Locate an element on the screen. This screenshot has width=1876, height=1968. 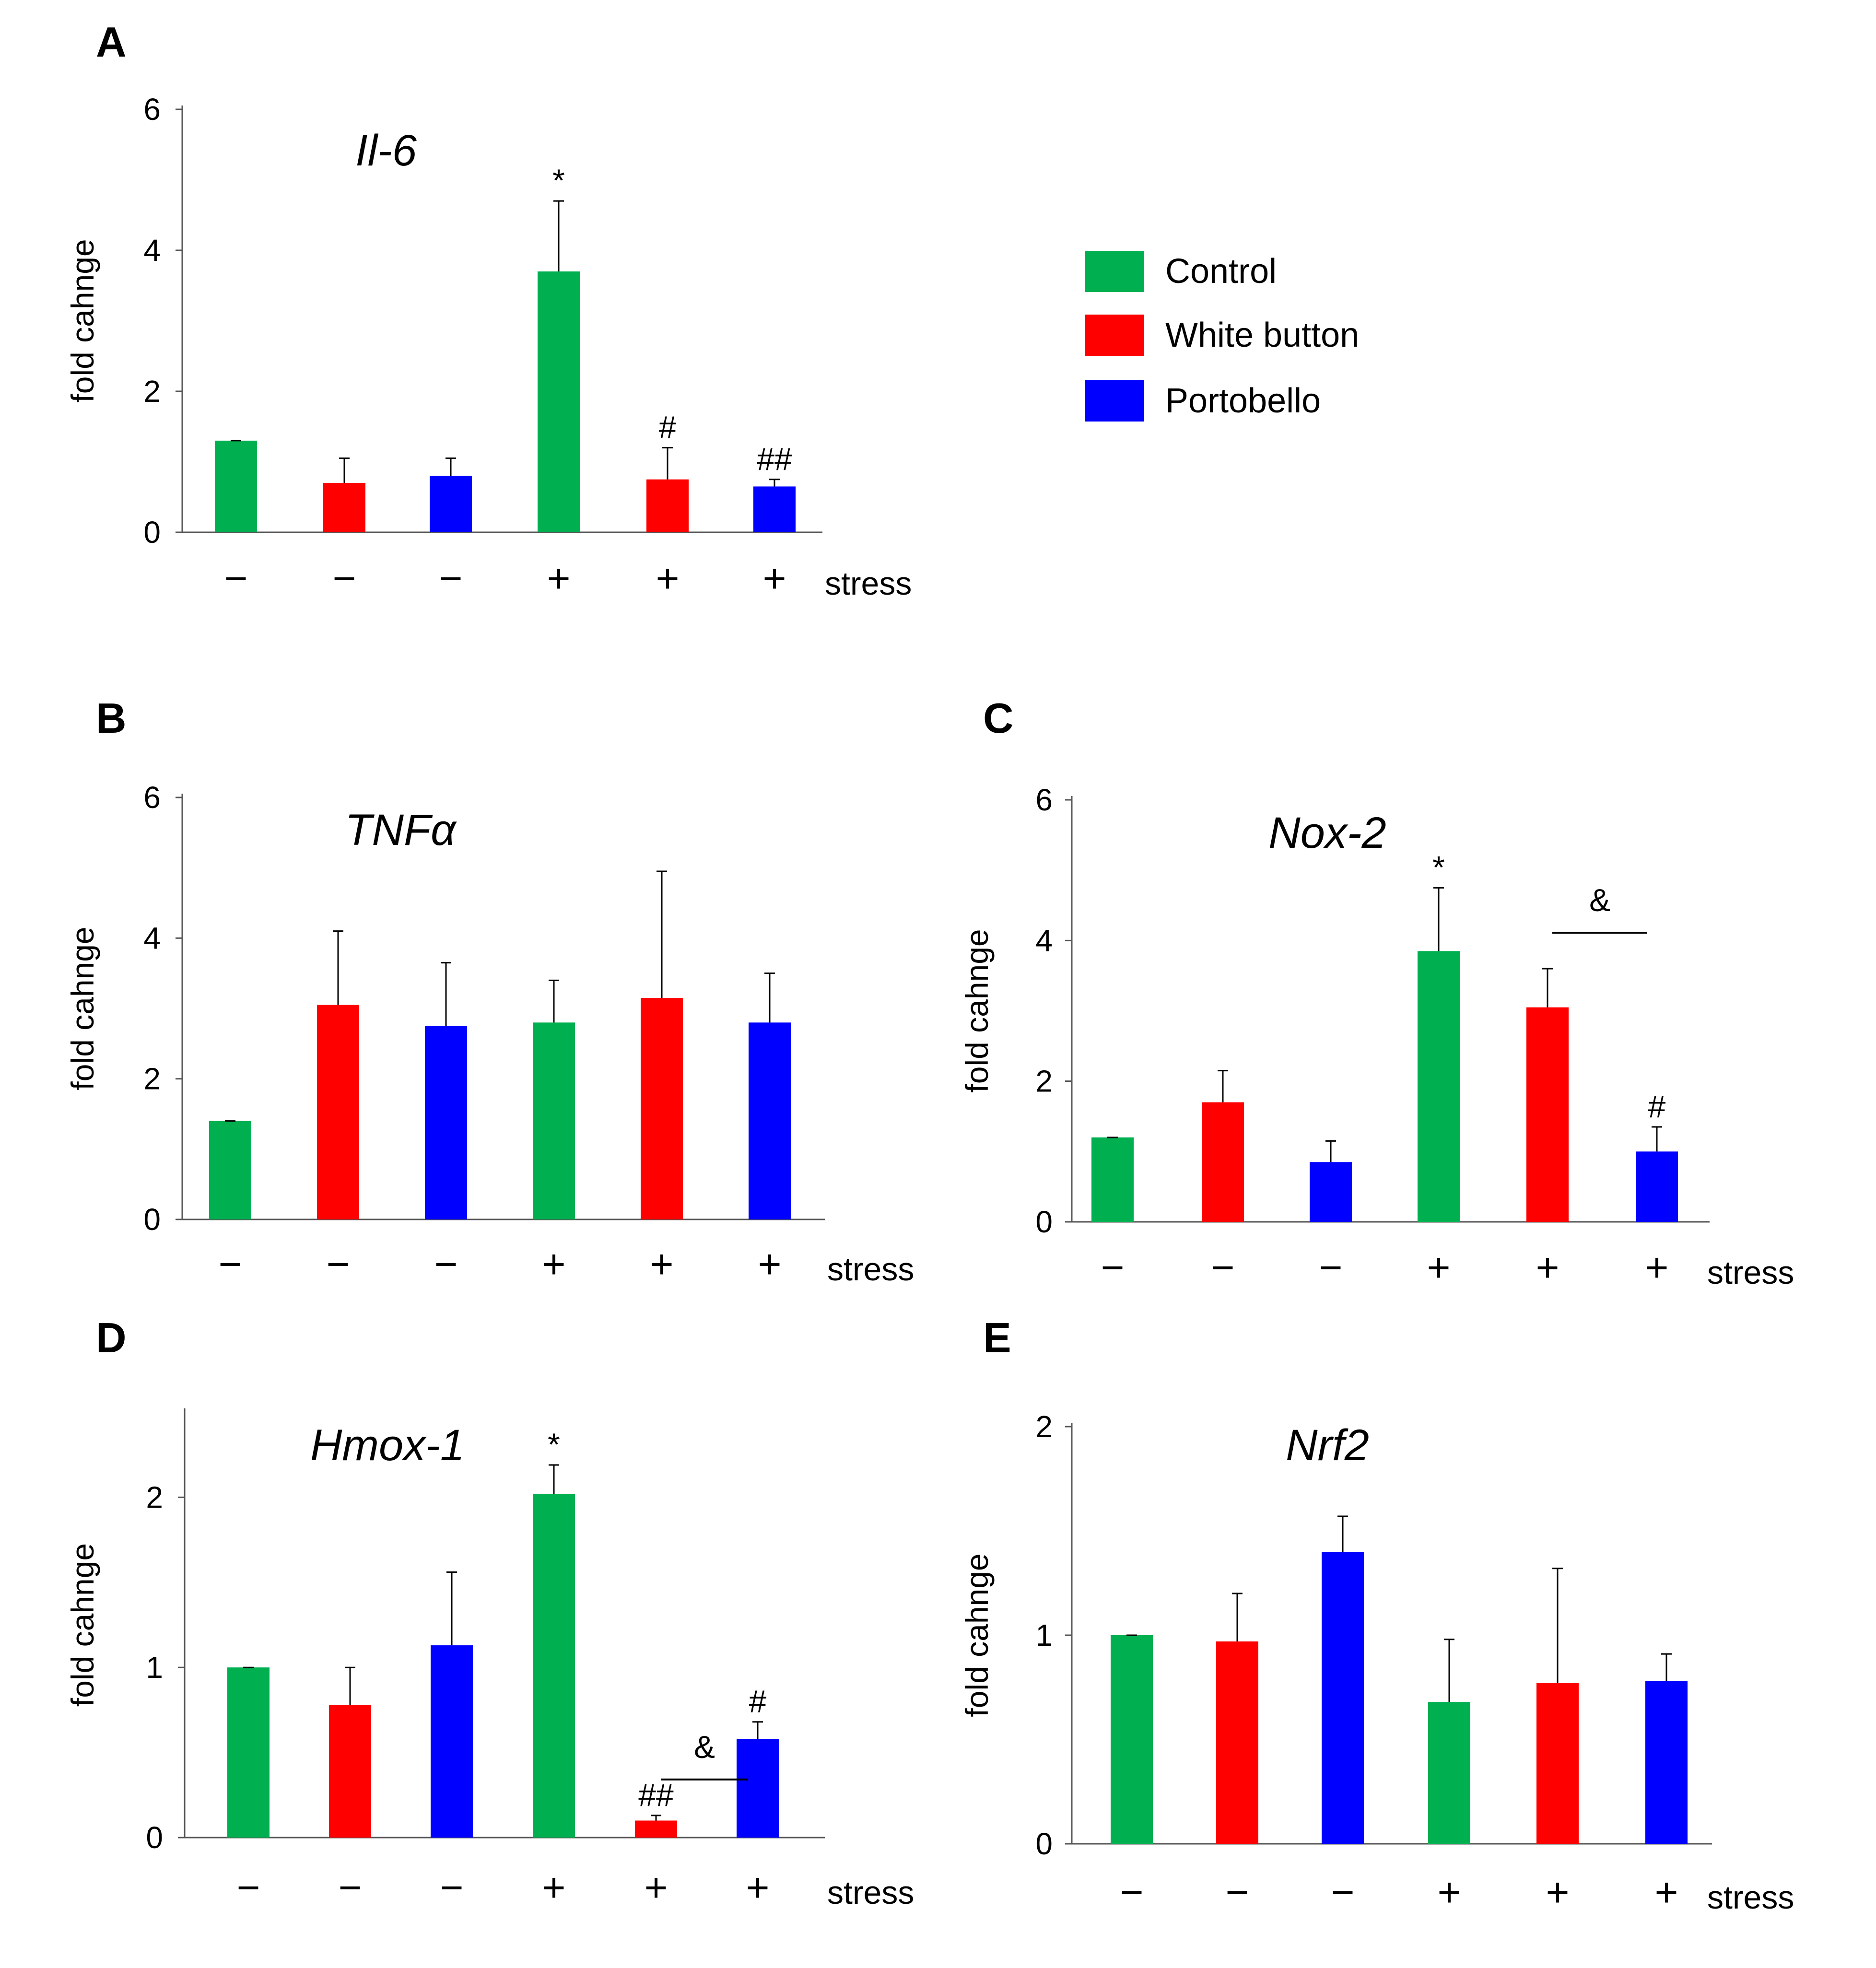
chart-title: Nox-2 is located at coordinates (1327, 832).